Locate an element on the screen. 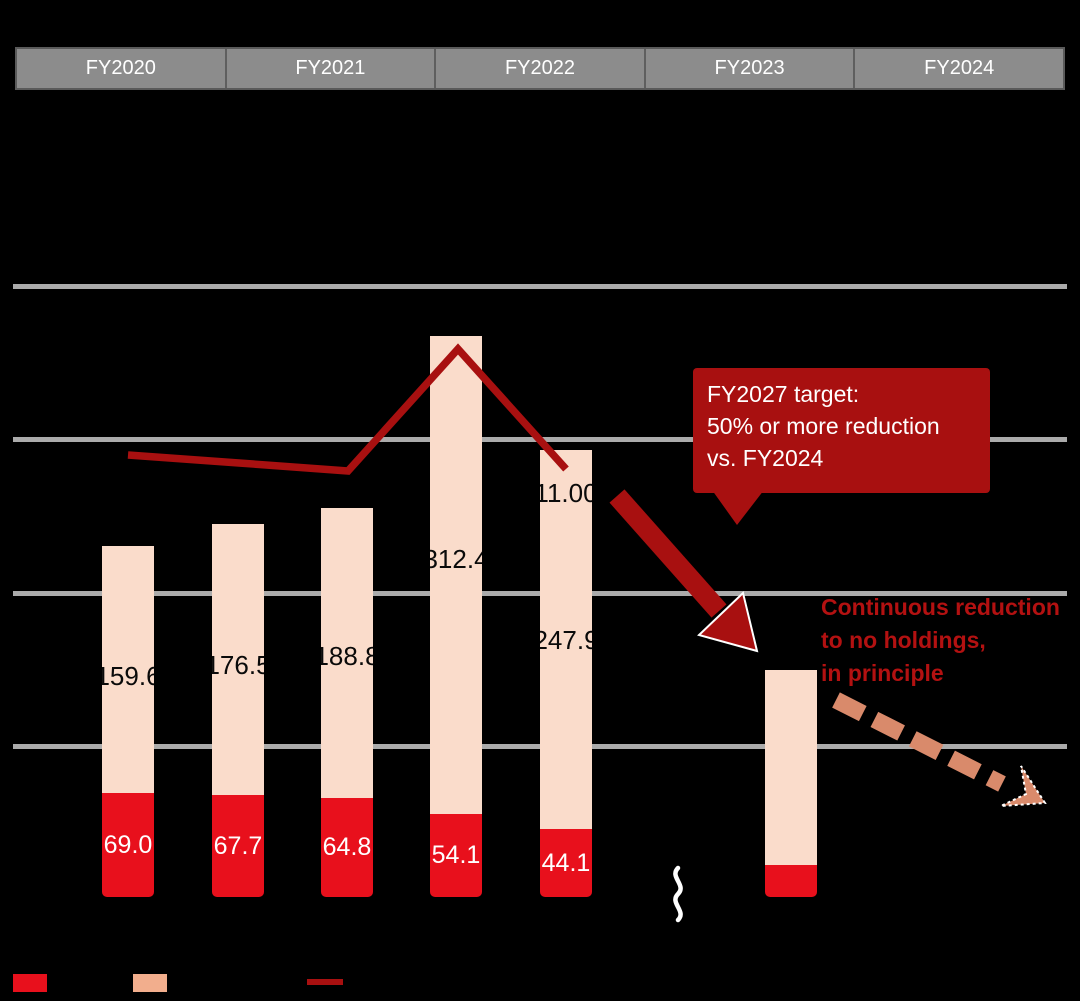  bar-fy2021-pink-segment: 176.5 is located at coordinates (238, 659).